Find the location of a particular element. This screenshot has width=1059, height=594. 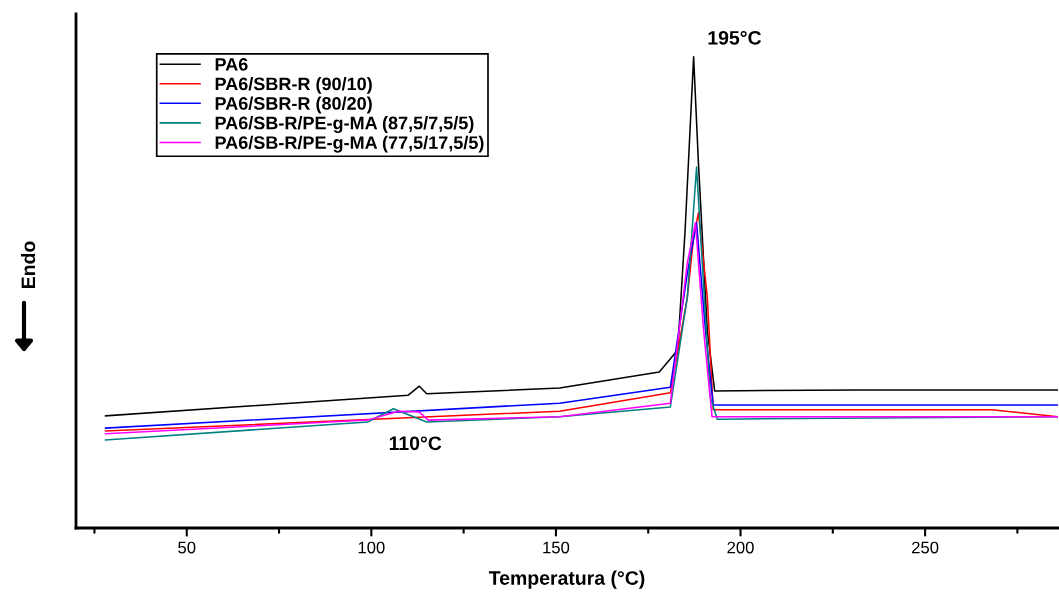

legend-label: PA6/SBR-R (80/20) is located at coordinates (293, 105).